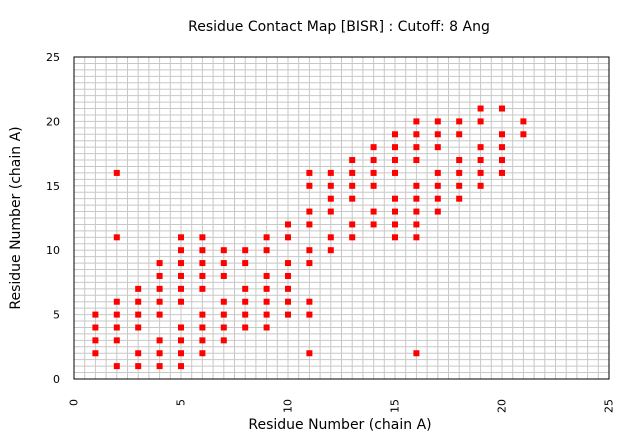 The height and width of the screenshot is (440, 640). I want to click on y-tick-label: 10, so click(53, 250).